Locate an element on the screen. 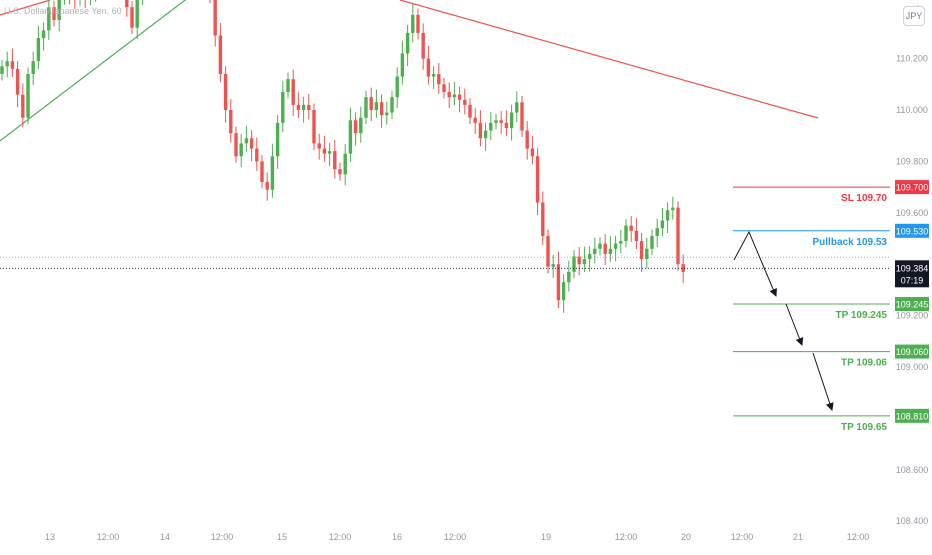  level-price-tag-text: 109.060 is located at coordinates (912, 352).